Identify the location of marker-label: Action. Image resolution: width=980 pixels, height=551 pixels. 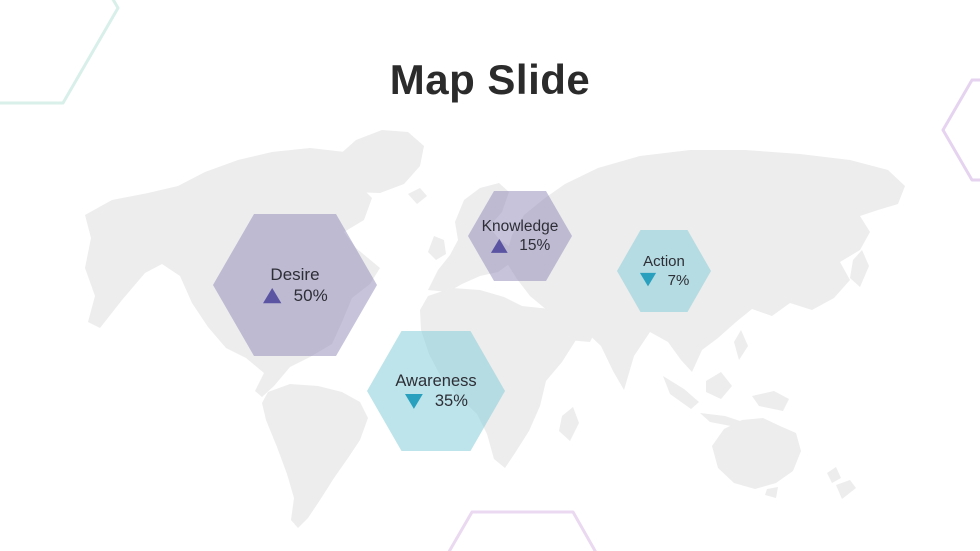
(664, 262).